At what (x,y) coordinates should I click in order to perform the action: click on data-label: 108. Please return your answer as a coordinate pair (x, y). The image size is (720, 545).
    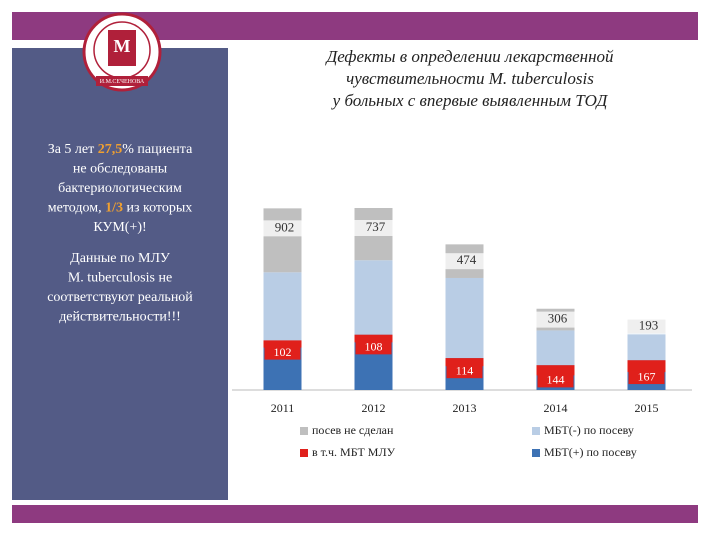
    Looking at the image, I should click on (374, 347).